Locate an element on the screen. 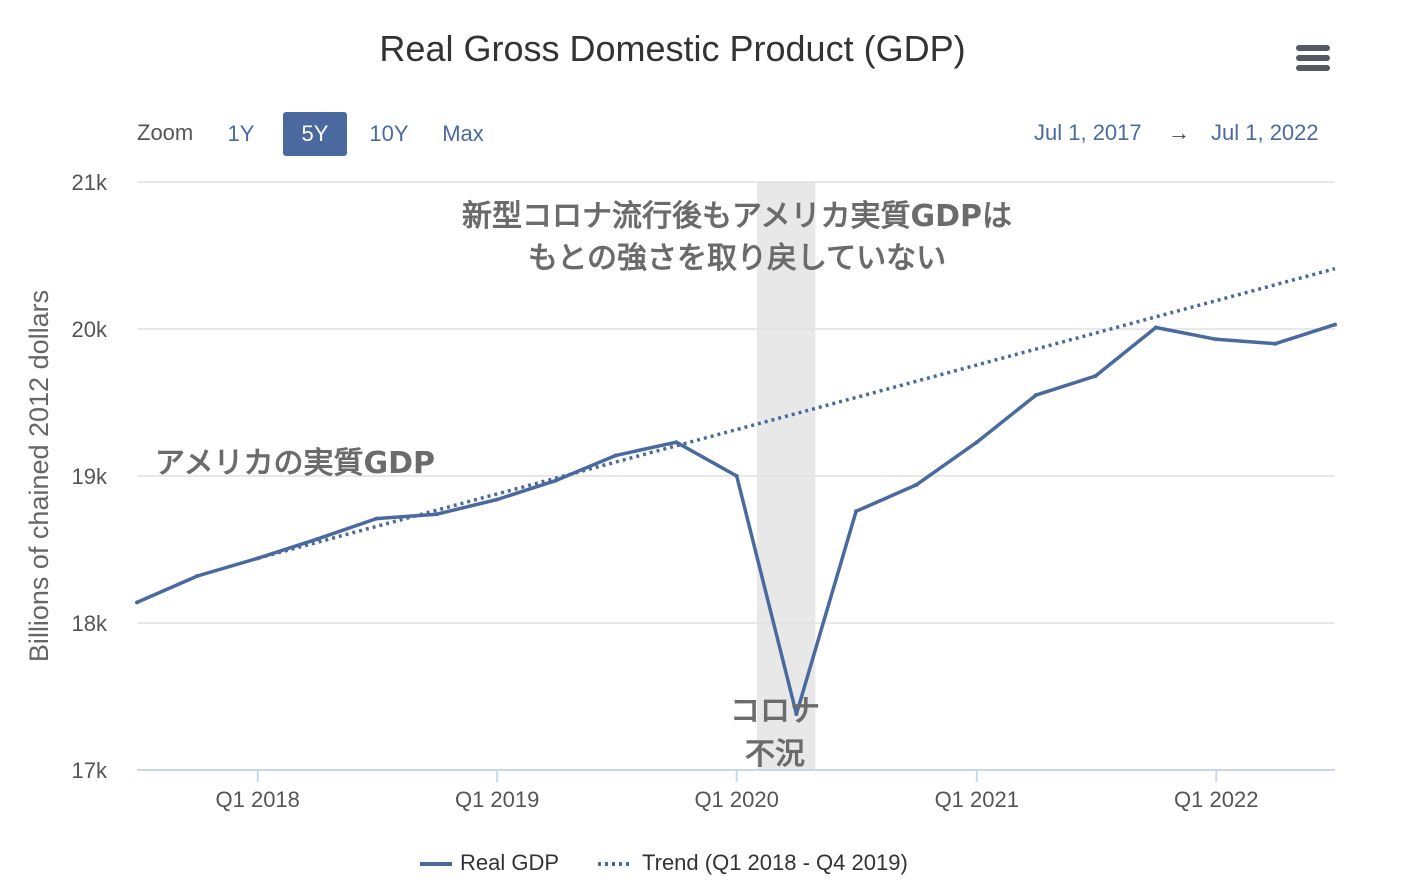 This screenshot has width=1410, height=892. x-tick-label: Q1 2020 is located at coordinates (736, 799).